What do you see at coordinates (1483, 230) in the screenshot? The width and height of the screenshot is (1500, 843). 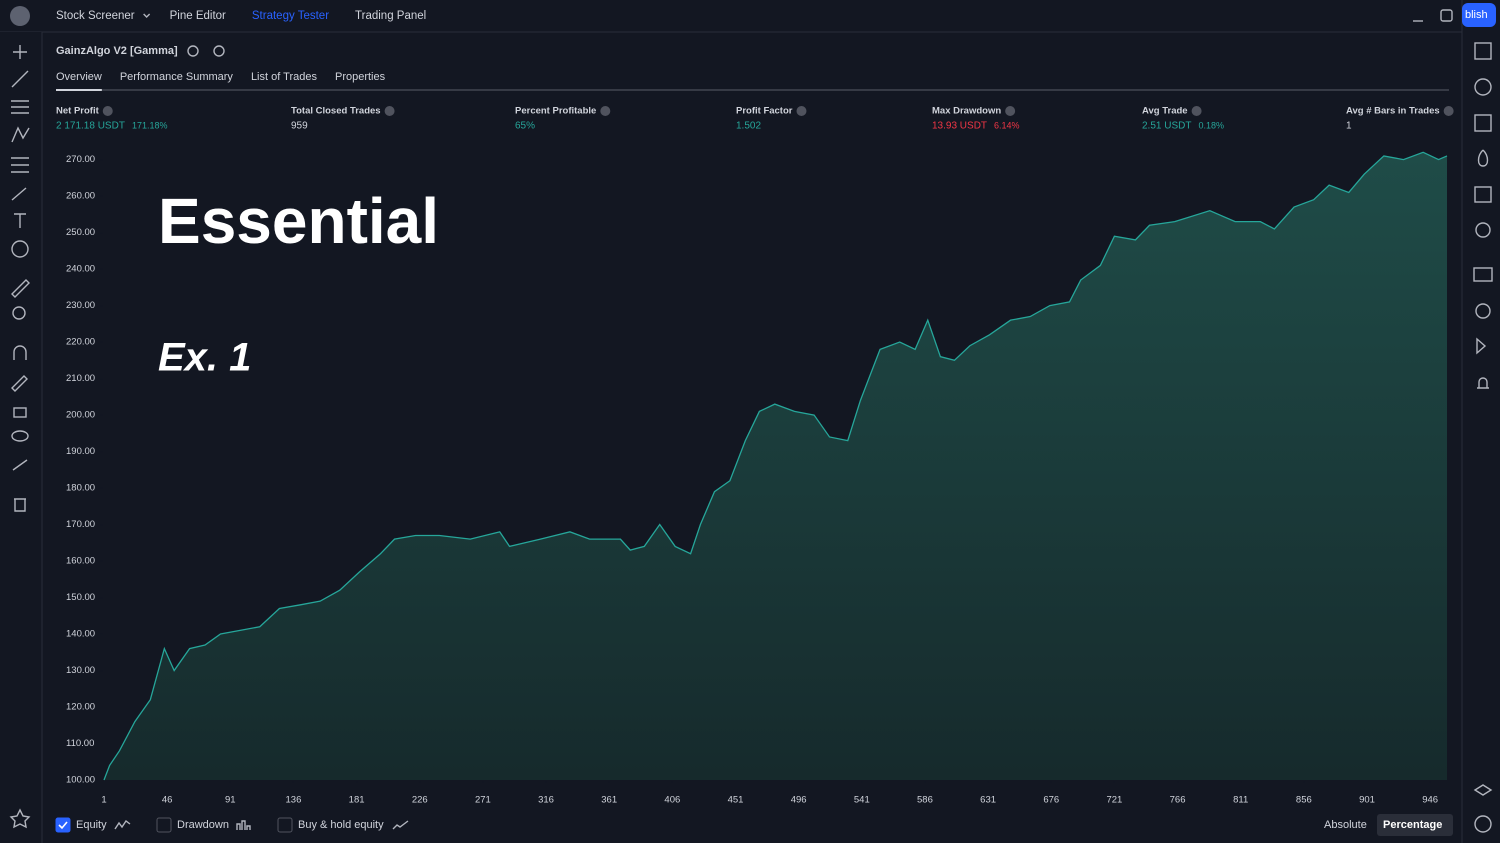 I see `ideas` at bounding box center [1483, 230].